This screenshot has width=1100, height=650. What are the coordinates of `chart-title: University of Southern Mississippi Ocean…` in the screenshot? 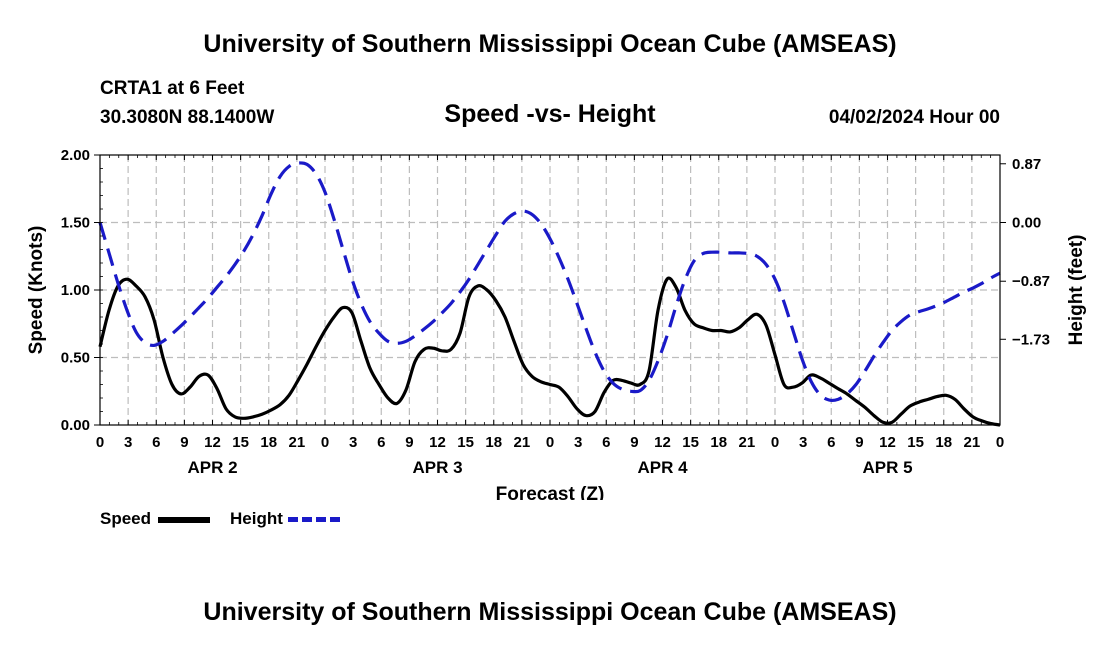 It's located at (550, 44).